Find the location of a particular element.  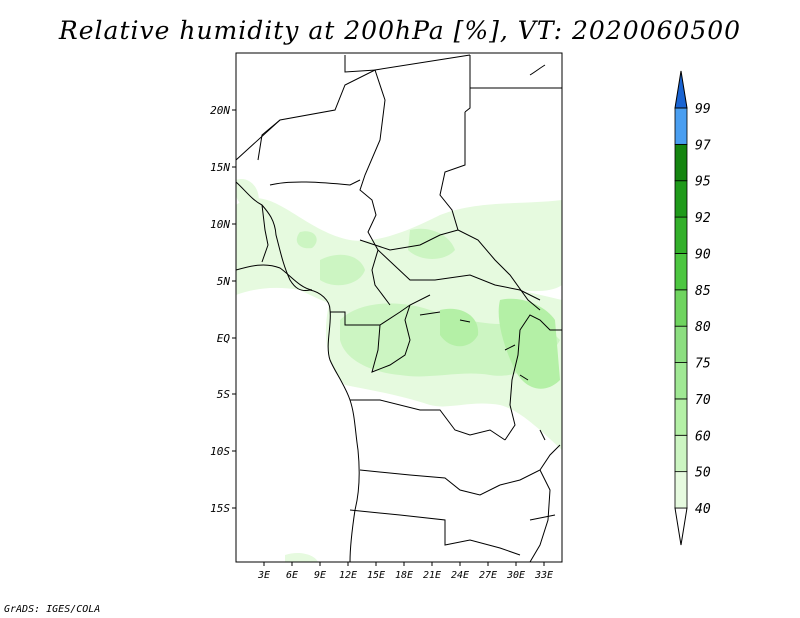

lat-tick-label: 15S is located at coordinates (220, 508).